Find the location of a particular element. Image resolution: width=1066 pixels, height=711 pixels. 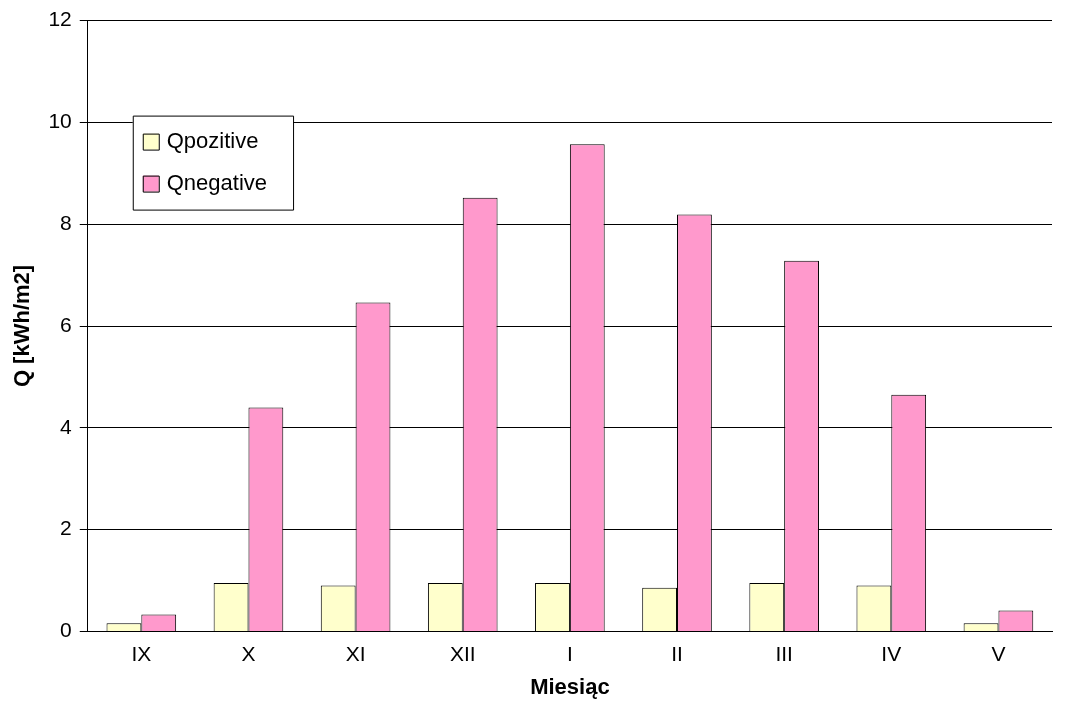

y-tick-label: 0 is located at coordinates (66, 630).